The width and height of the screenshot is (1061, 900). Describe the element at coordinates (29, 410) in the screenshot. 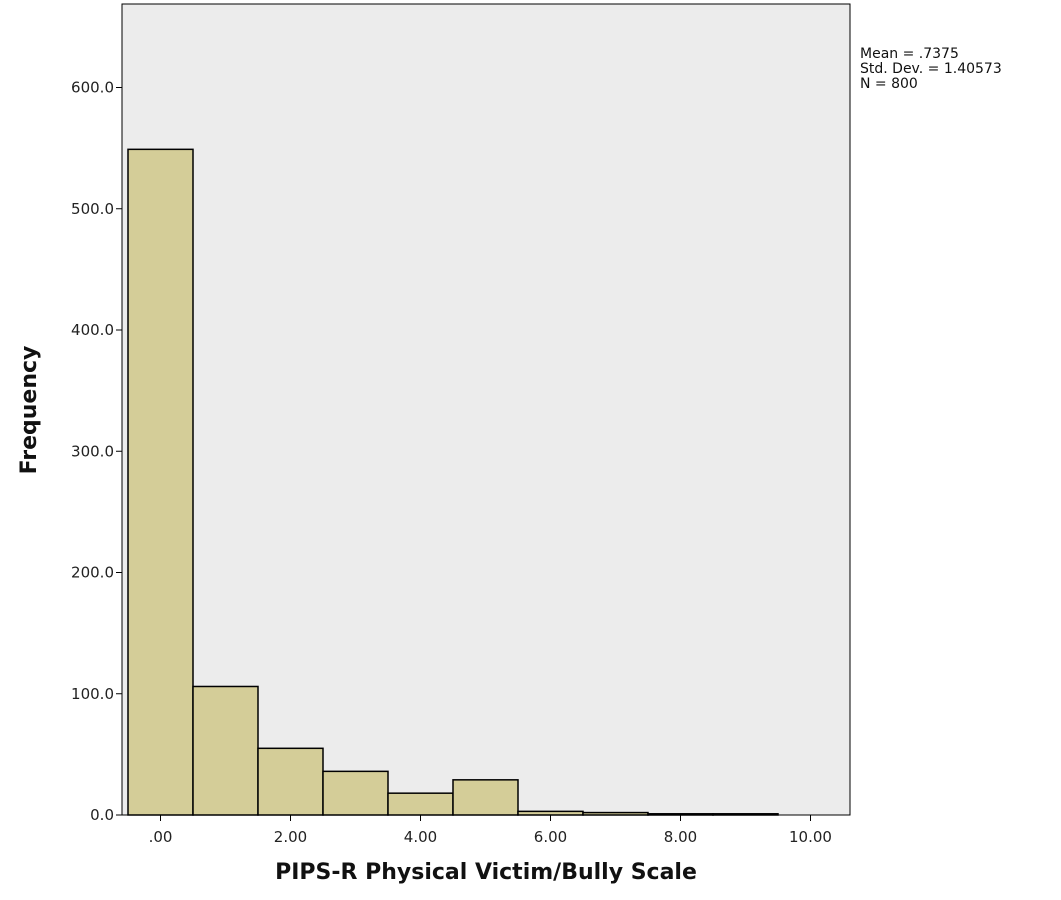

I see `y-axis-title: Frequency` at that location.